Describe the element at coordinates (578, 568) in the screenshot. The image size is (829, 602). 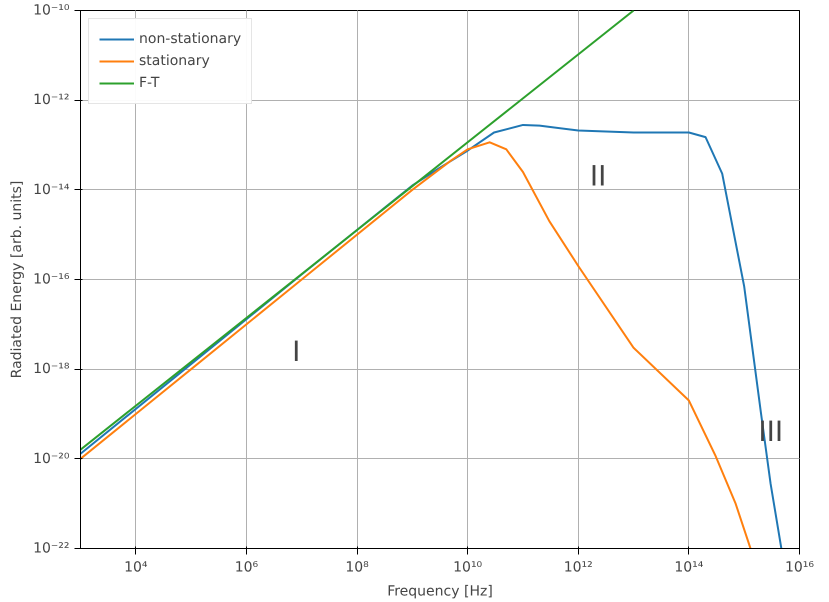
I see `x-tick-label: 10¹²` at that location.